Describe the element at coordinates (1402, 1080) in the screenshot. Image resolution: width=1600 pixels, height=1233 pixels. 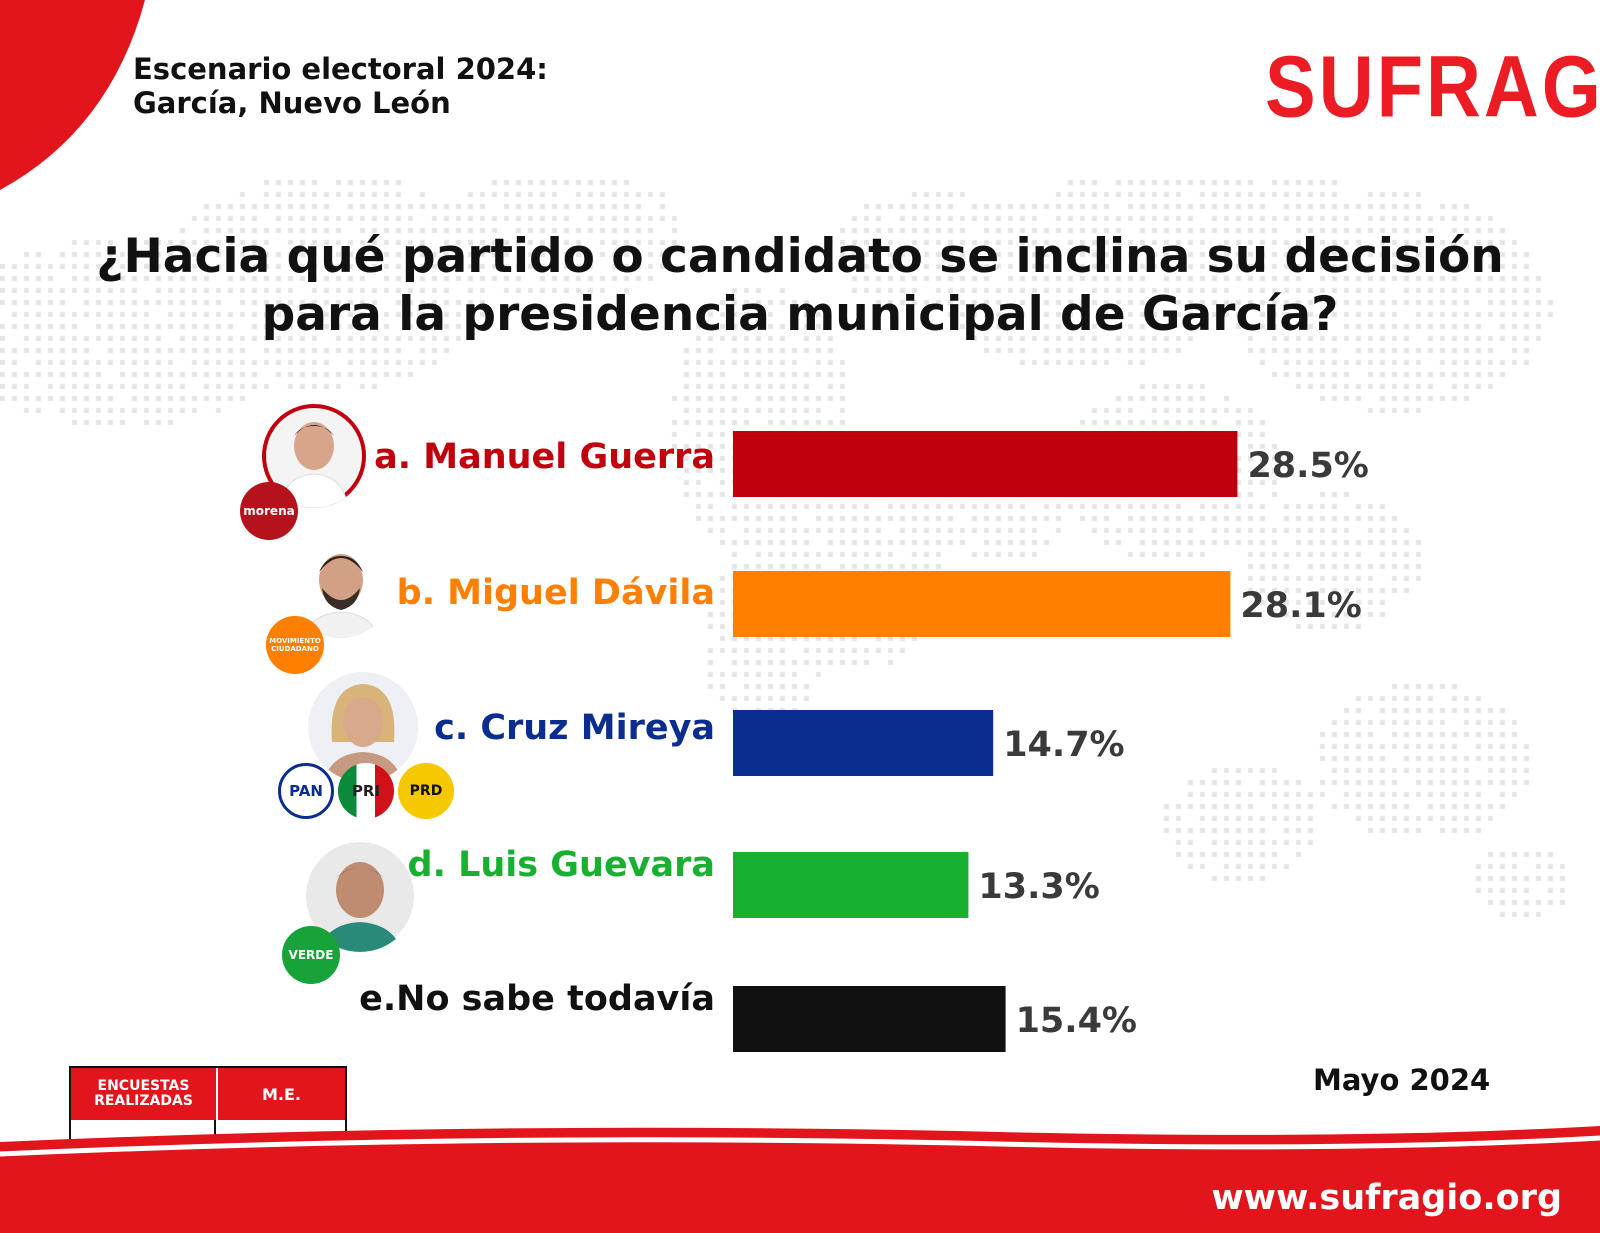
I see `survey-date: Mayo 2024` at that location.